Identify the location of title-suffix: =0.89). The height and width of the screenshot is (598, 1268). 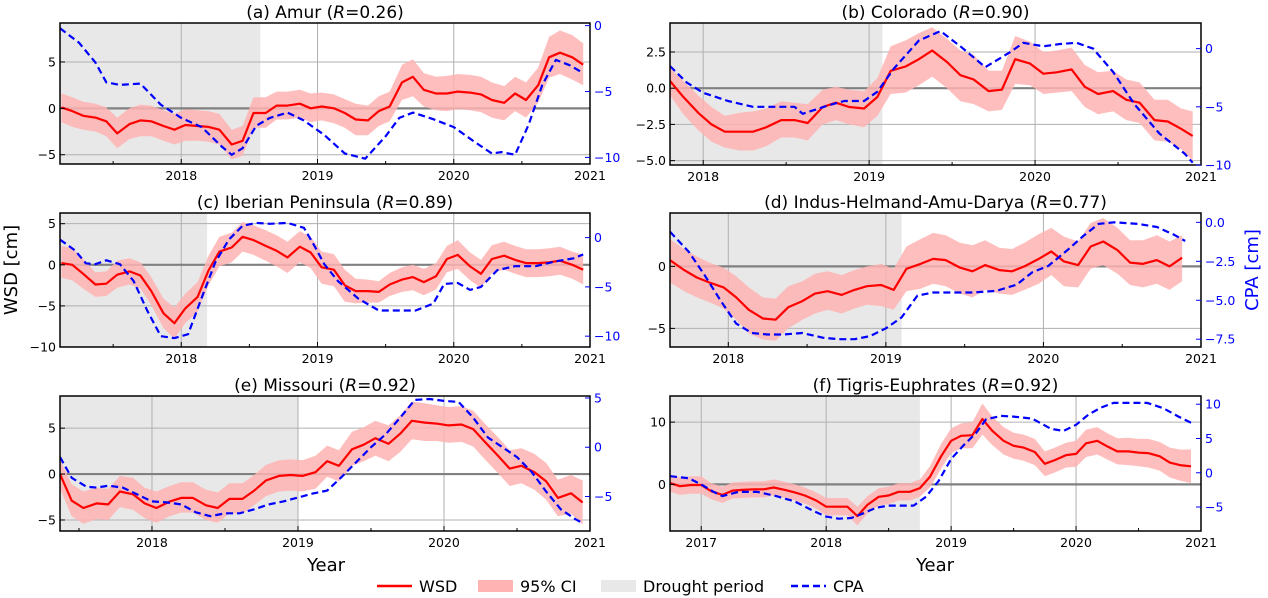
(423, 203).